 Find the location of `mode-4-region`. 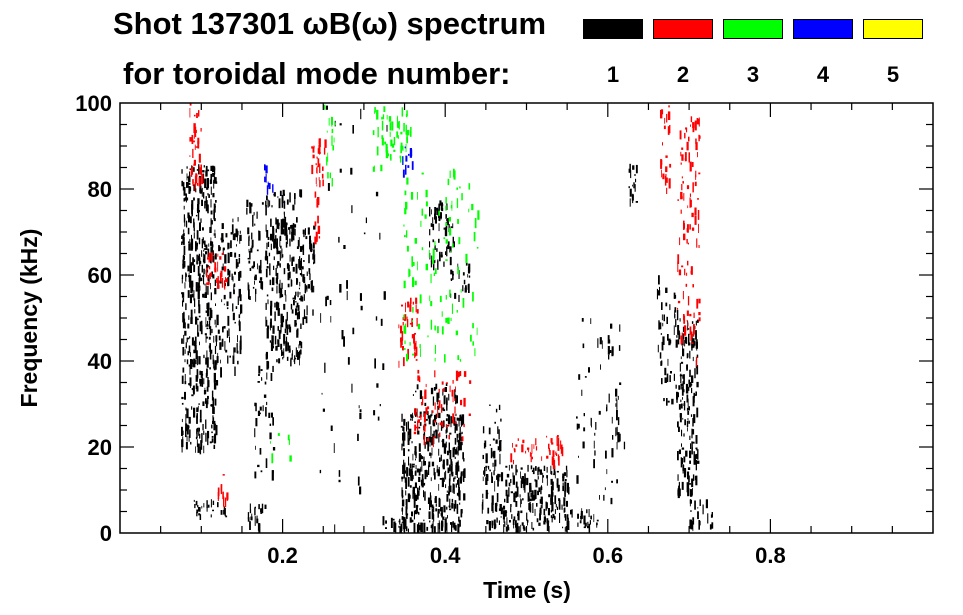

mode-4-region is located at coordinates (408, 162).